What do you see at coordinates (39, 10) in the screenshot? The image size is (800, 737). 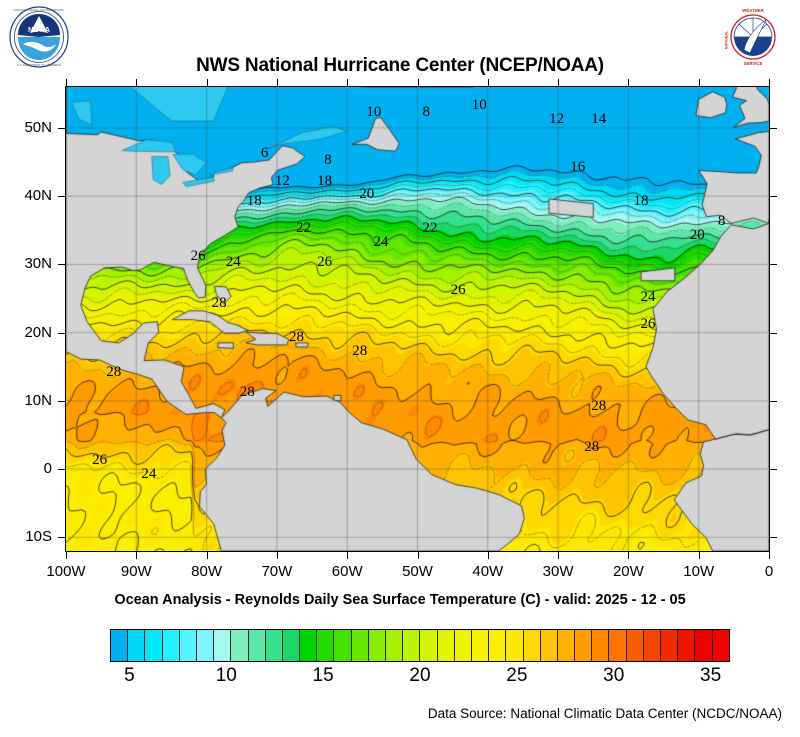 I see `svg-text:NATIONAL OCEANIC AND ATMOSPHER: NATIONAL OCEANIC AND ATMOSPHERIC` at bounding box center [39, 10].